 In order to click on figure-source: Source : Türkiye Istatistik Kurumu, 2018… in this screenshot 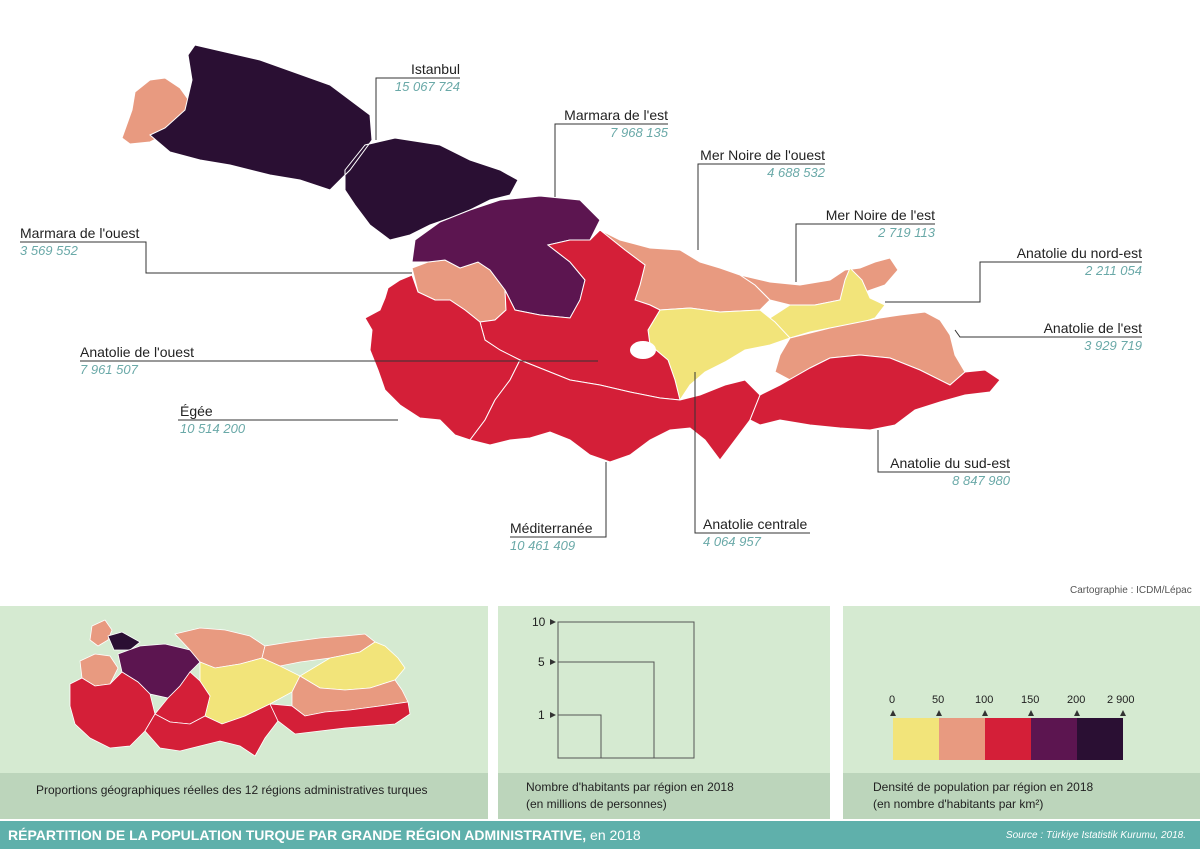, I will do `click(1095, 835)`.